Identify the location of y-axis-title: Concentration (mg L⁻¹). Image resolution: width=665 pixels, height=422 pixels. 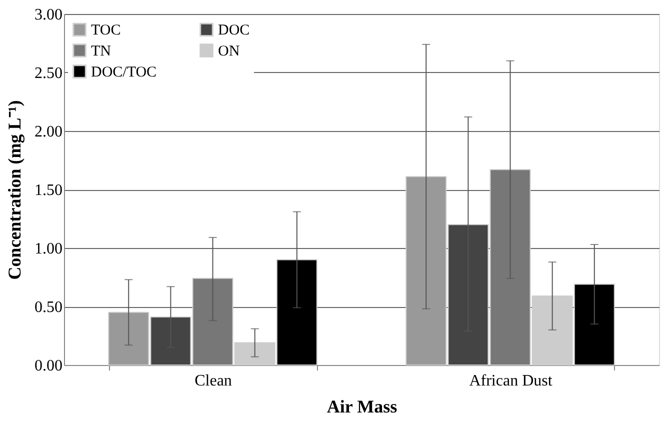
(14, 190).